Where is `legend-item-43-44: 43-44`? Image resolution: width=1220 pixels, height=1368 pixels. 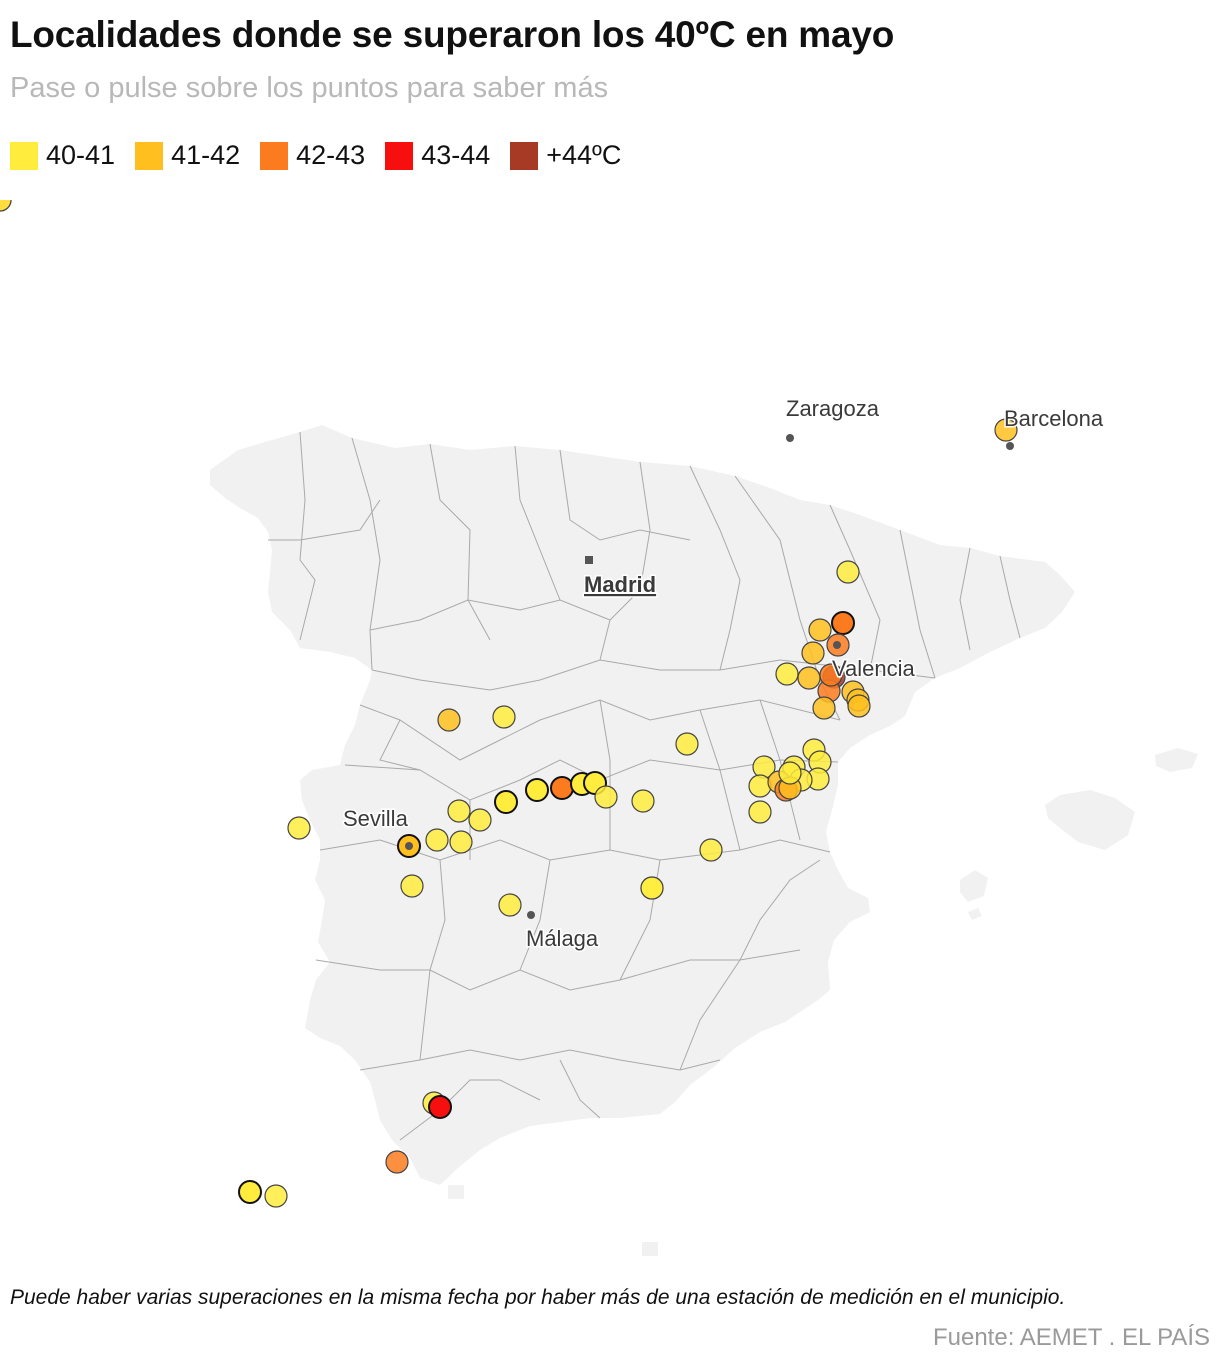 legend-item-43-44: 43-44 is located at coordinates (437, 155).